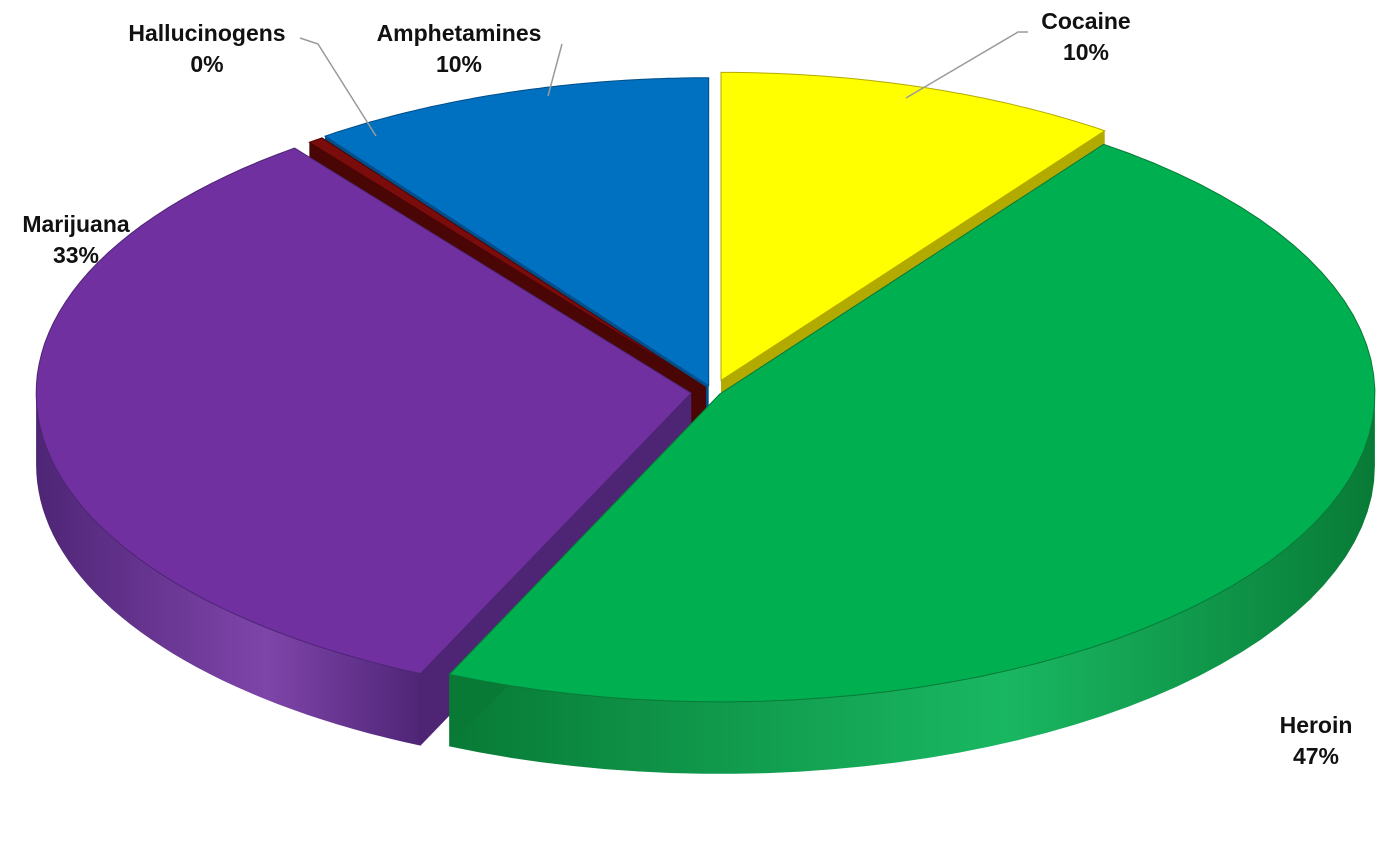  What do you see at coordinates (76, 240) in the screenshot?
I see `data-label-marijuana: Marijuana 33%` at bounding box center [76, 240].